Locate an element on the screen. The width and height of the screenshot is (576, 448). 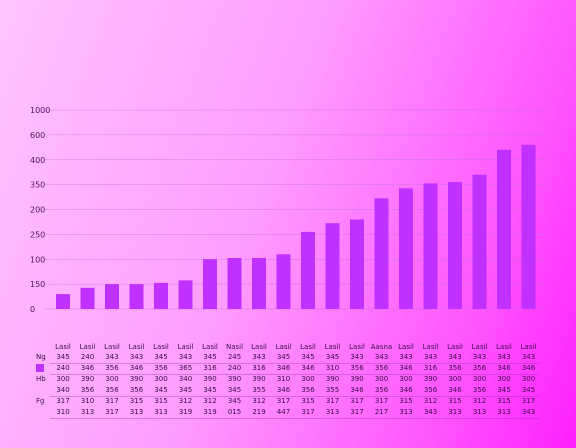
table-cell: 310 is located at coordinates (283, 379).